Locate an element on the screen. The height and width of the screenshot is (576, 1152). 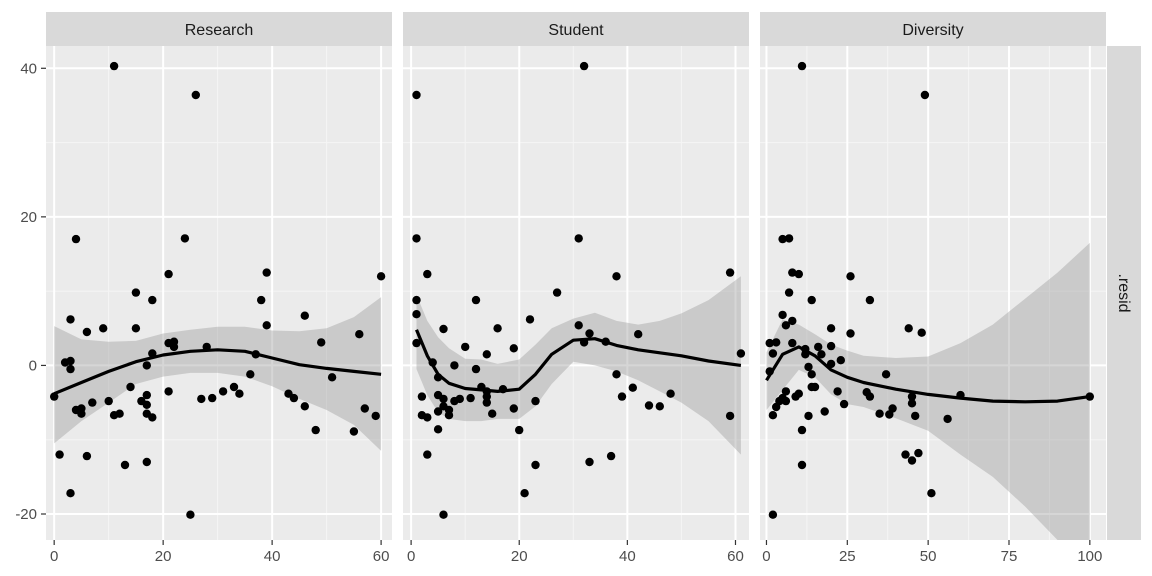
y-tick-label: 40 is located at coordinates (28, 68).